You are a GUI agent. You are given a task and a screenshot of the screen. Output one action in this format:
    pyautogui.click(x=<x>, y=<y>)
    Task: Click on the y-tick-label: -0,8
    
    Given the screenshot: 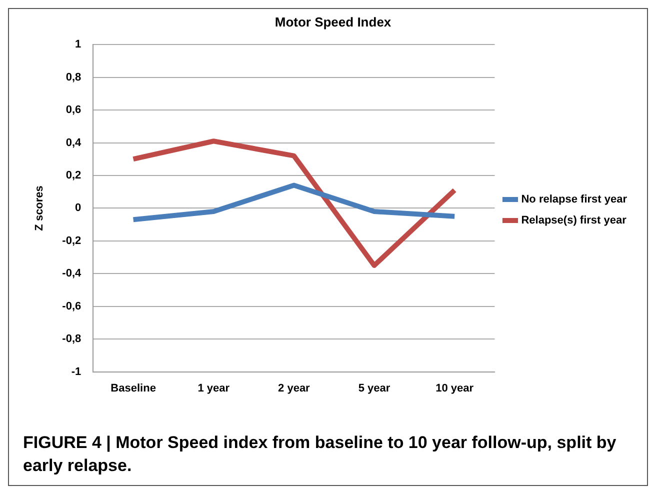 What is the action you would take?
    pyautogui.click(x=72, y=339)
    